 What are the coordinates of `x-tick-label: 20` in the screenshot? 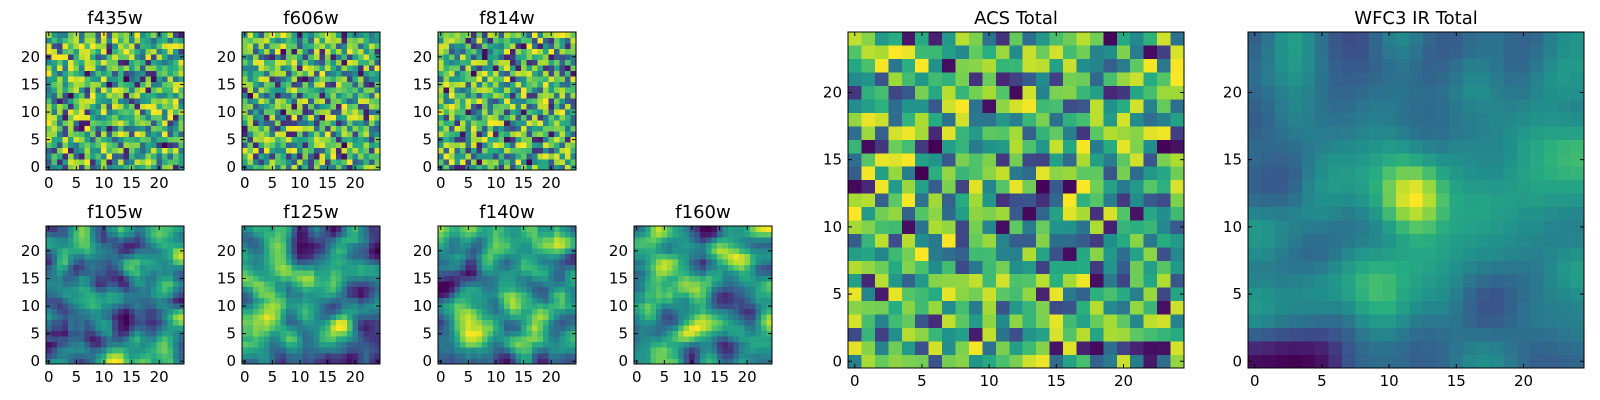 It's located at (551, 183).